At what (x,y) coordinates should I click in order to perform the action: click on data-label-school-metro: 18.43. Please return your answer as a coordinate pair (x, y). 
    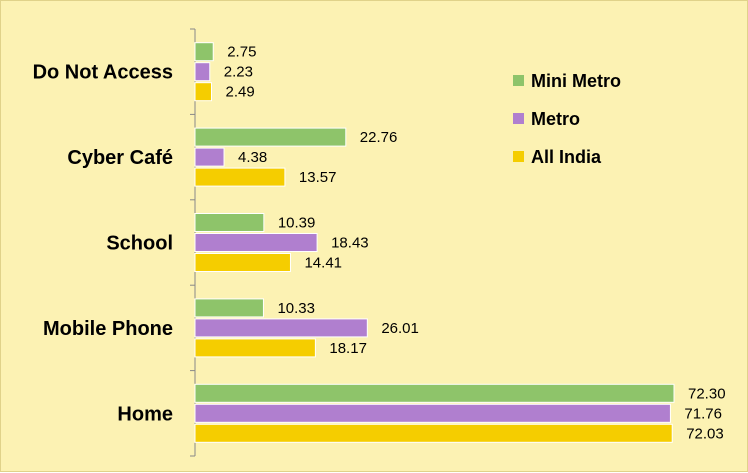
    Looking at the image, I should click on (350, 243).